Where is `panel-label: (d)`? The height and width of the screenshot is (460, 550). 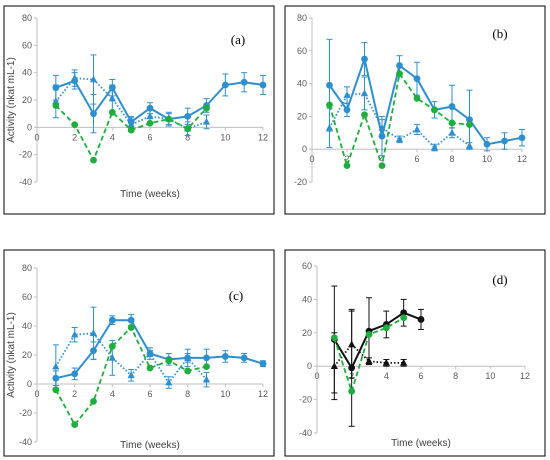 panel-label: (d) is located at coordinates (499, 279).